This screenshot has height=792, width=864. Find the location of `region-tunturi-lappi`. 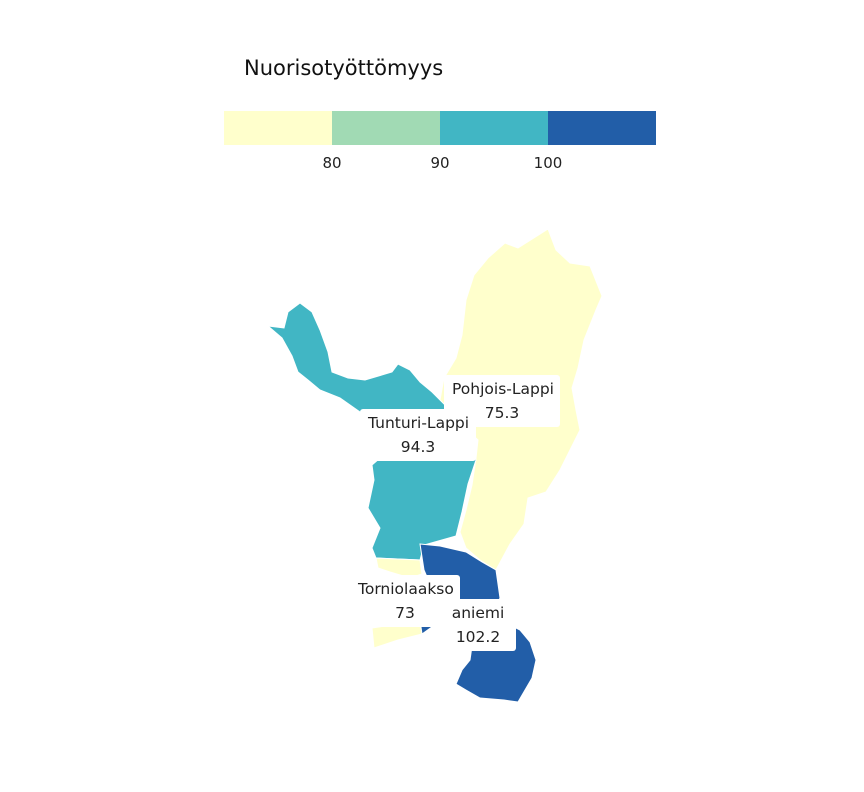

region-tunturi-lappi is located at coordinates (371, 431).